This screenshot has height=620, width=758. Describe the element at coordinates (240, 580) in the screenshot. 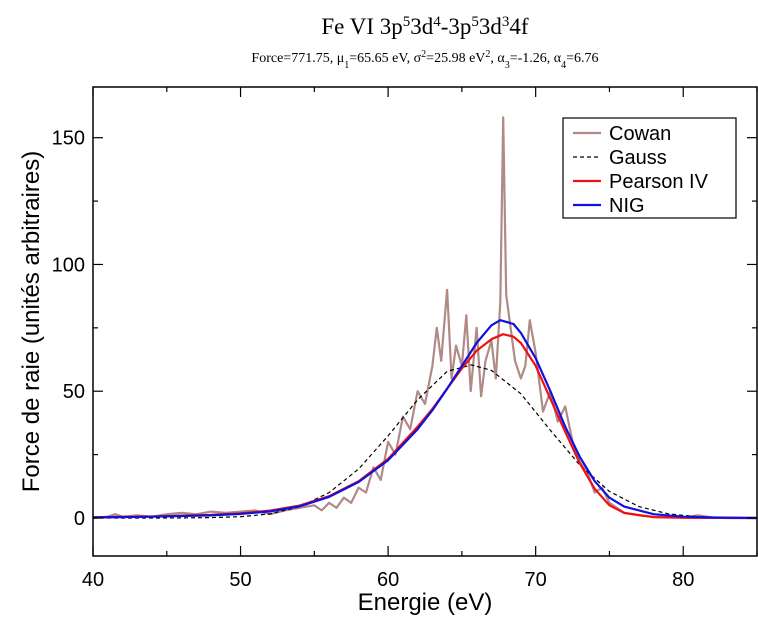

I see `x-tick-label: 50` at that location.